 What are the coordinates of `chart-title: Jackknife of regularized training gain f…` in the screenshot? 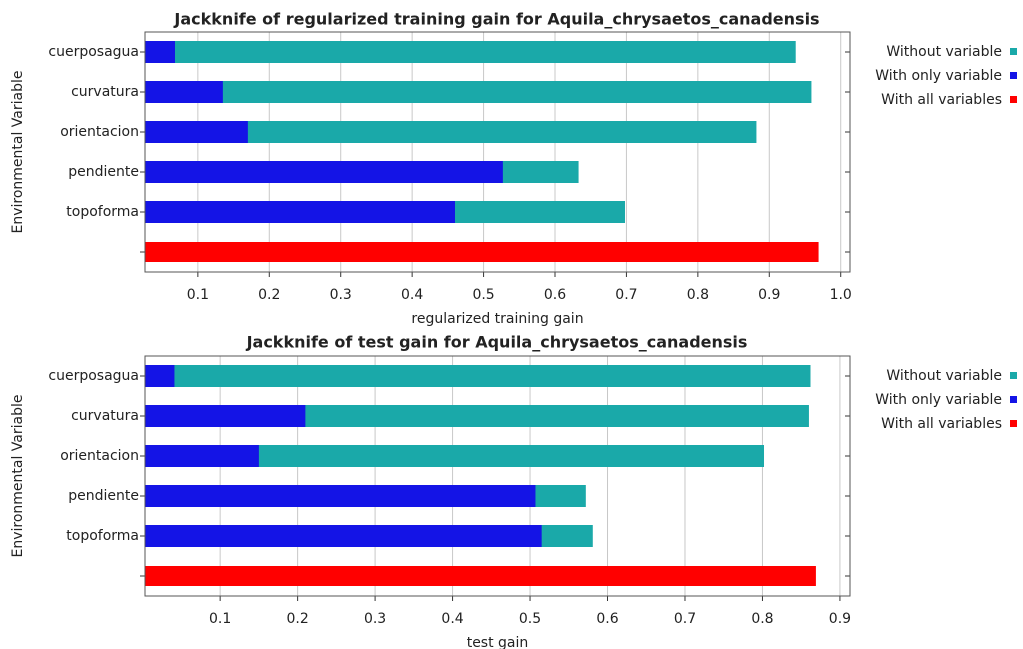 It's located at (496, 19).